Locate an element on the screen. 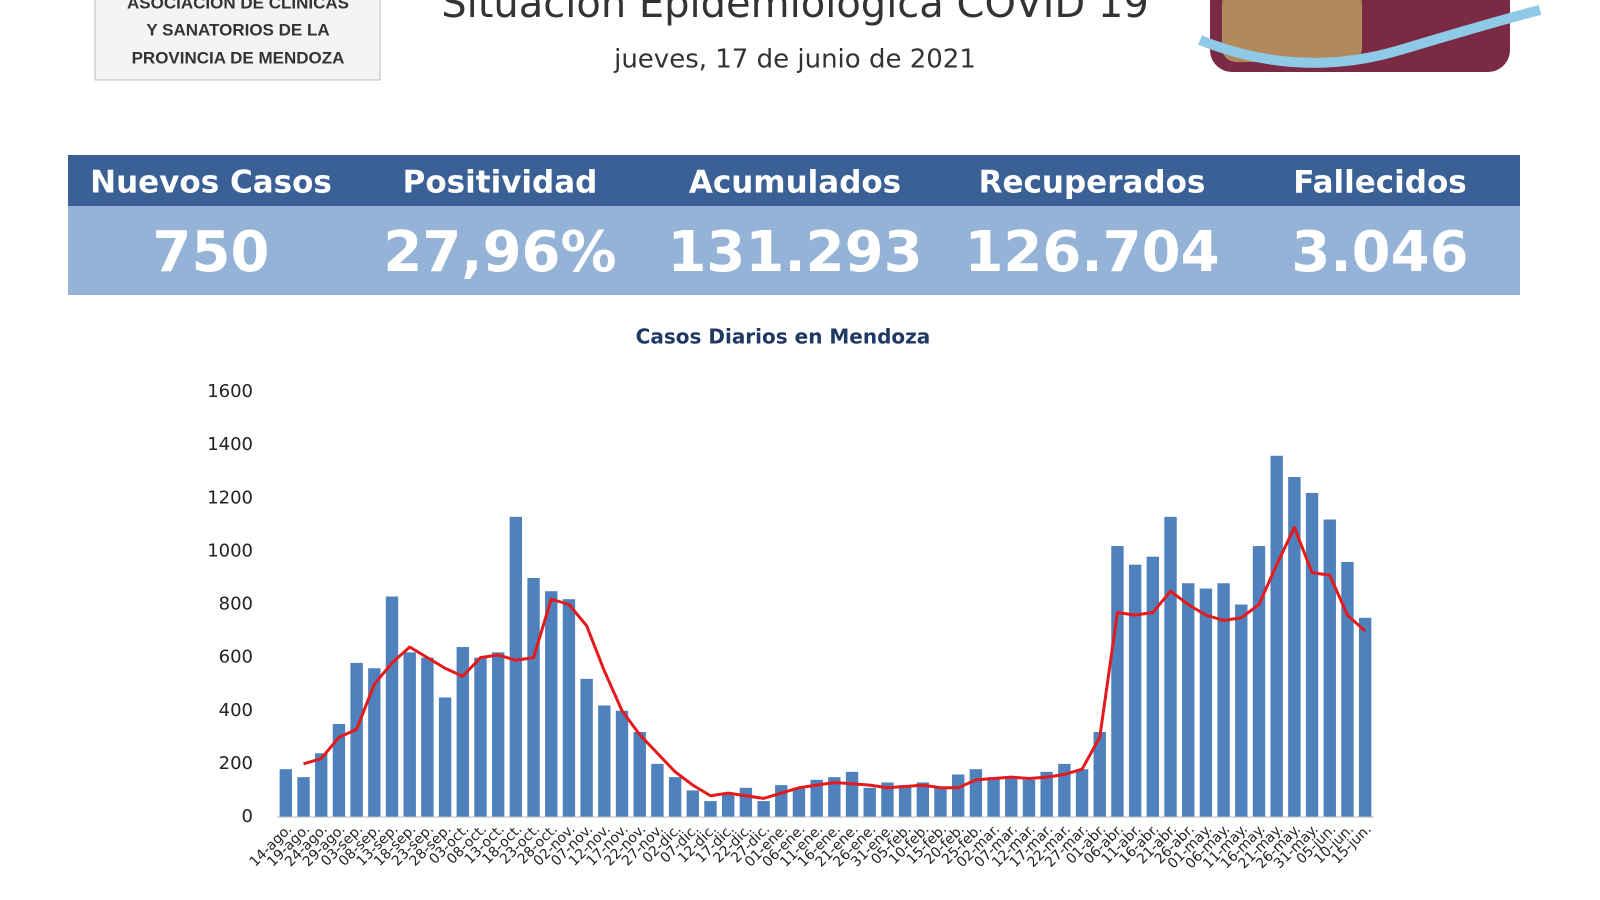  logo-frame is located at coordinates (237, 40).